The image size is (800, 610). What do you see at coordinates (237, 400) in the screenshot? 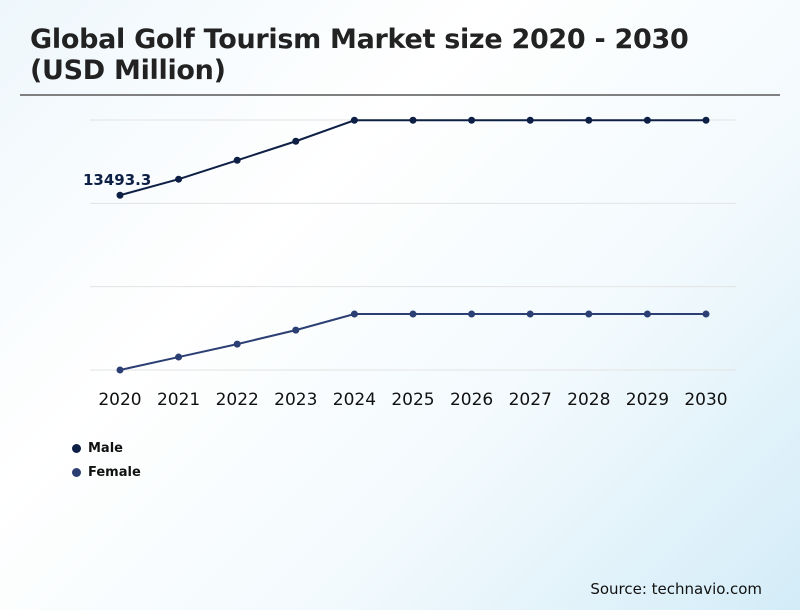
I see `x-tick-label: 2022` at bounding box center [237, 400].